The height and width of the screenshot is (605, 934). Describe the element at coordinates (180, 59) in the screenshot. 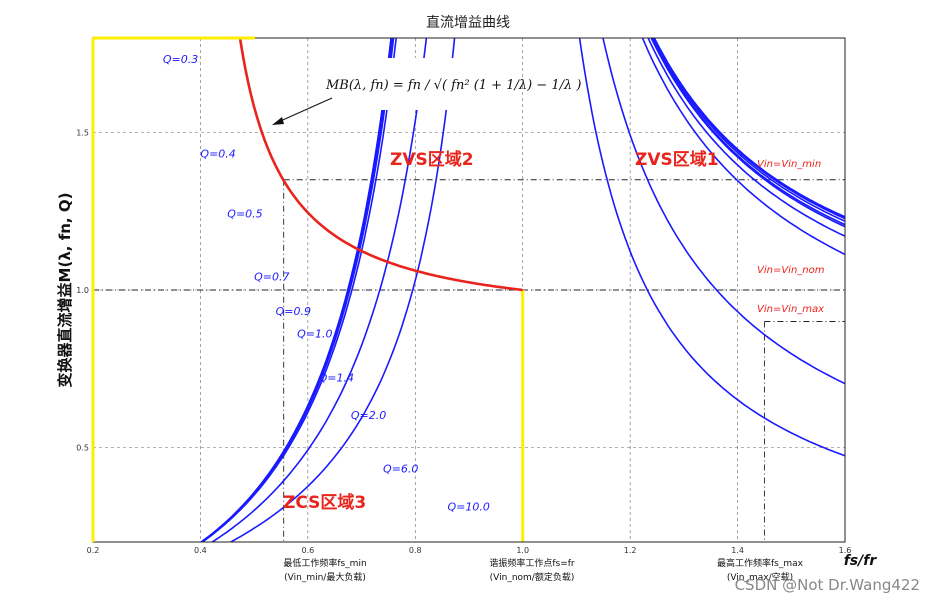

I see `curve-label: Q=0.3` at that location.